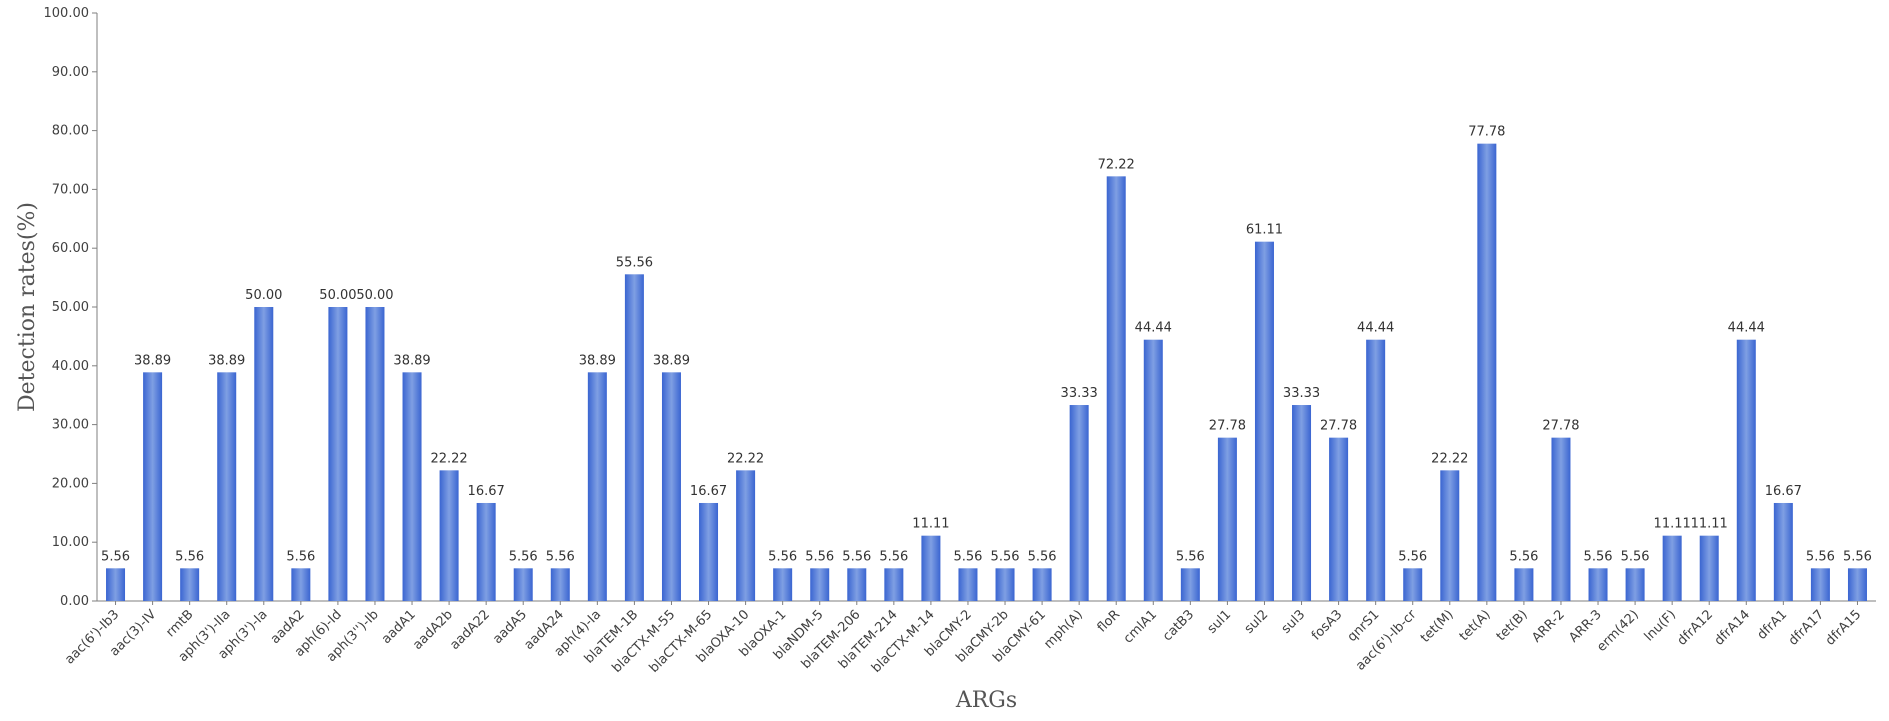 The height and width of the screenshot is (721, 1889). Describe the element at coordinates (1732, 627) in the screenshot. I see `category-label: dfrA14` at that location.